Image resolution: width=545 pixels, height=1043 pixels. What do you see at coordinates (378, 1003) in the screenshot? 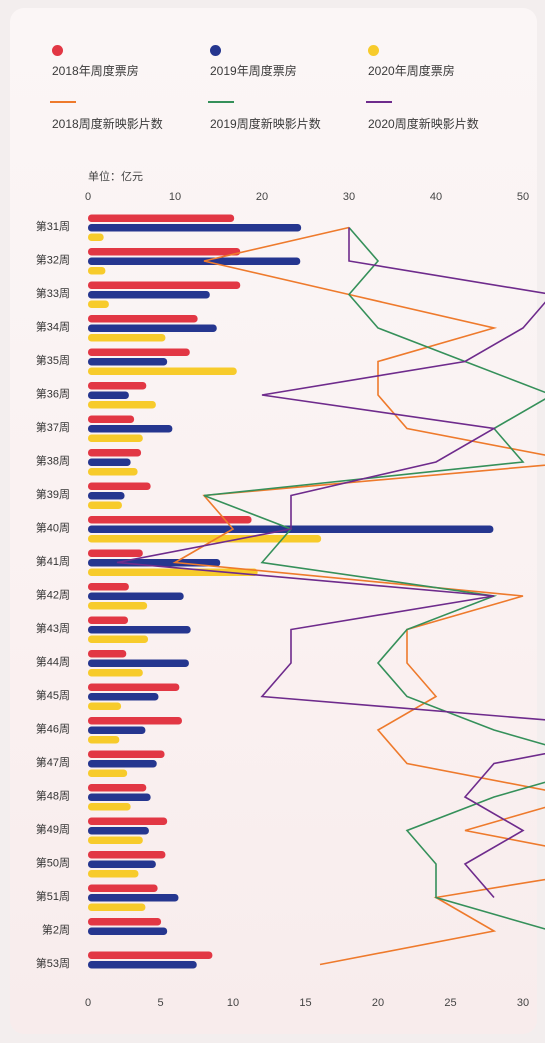
I see `bottom-tick-label: 20` at bounding box center [378, 1003].